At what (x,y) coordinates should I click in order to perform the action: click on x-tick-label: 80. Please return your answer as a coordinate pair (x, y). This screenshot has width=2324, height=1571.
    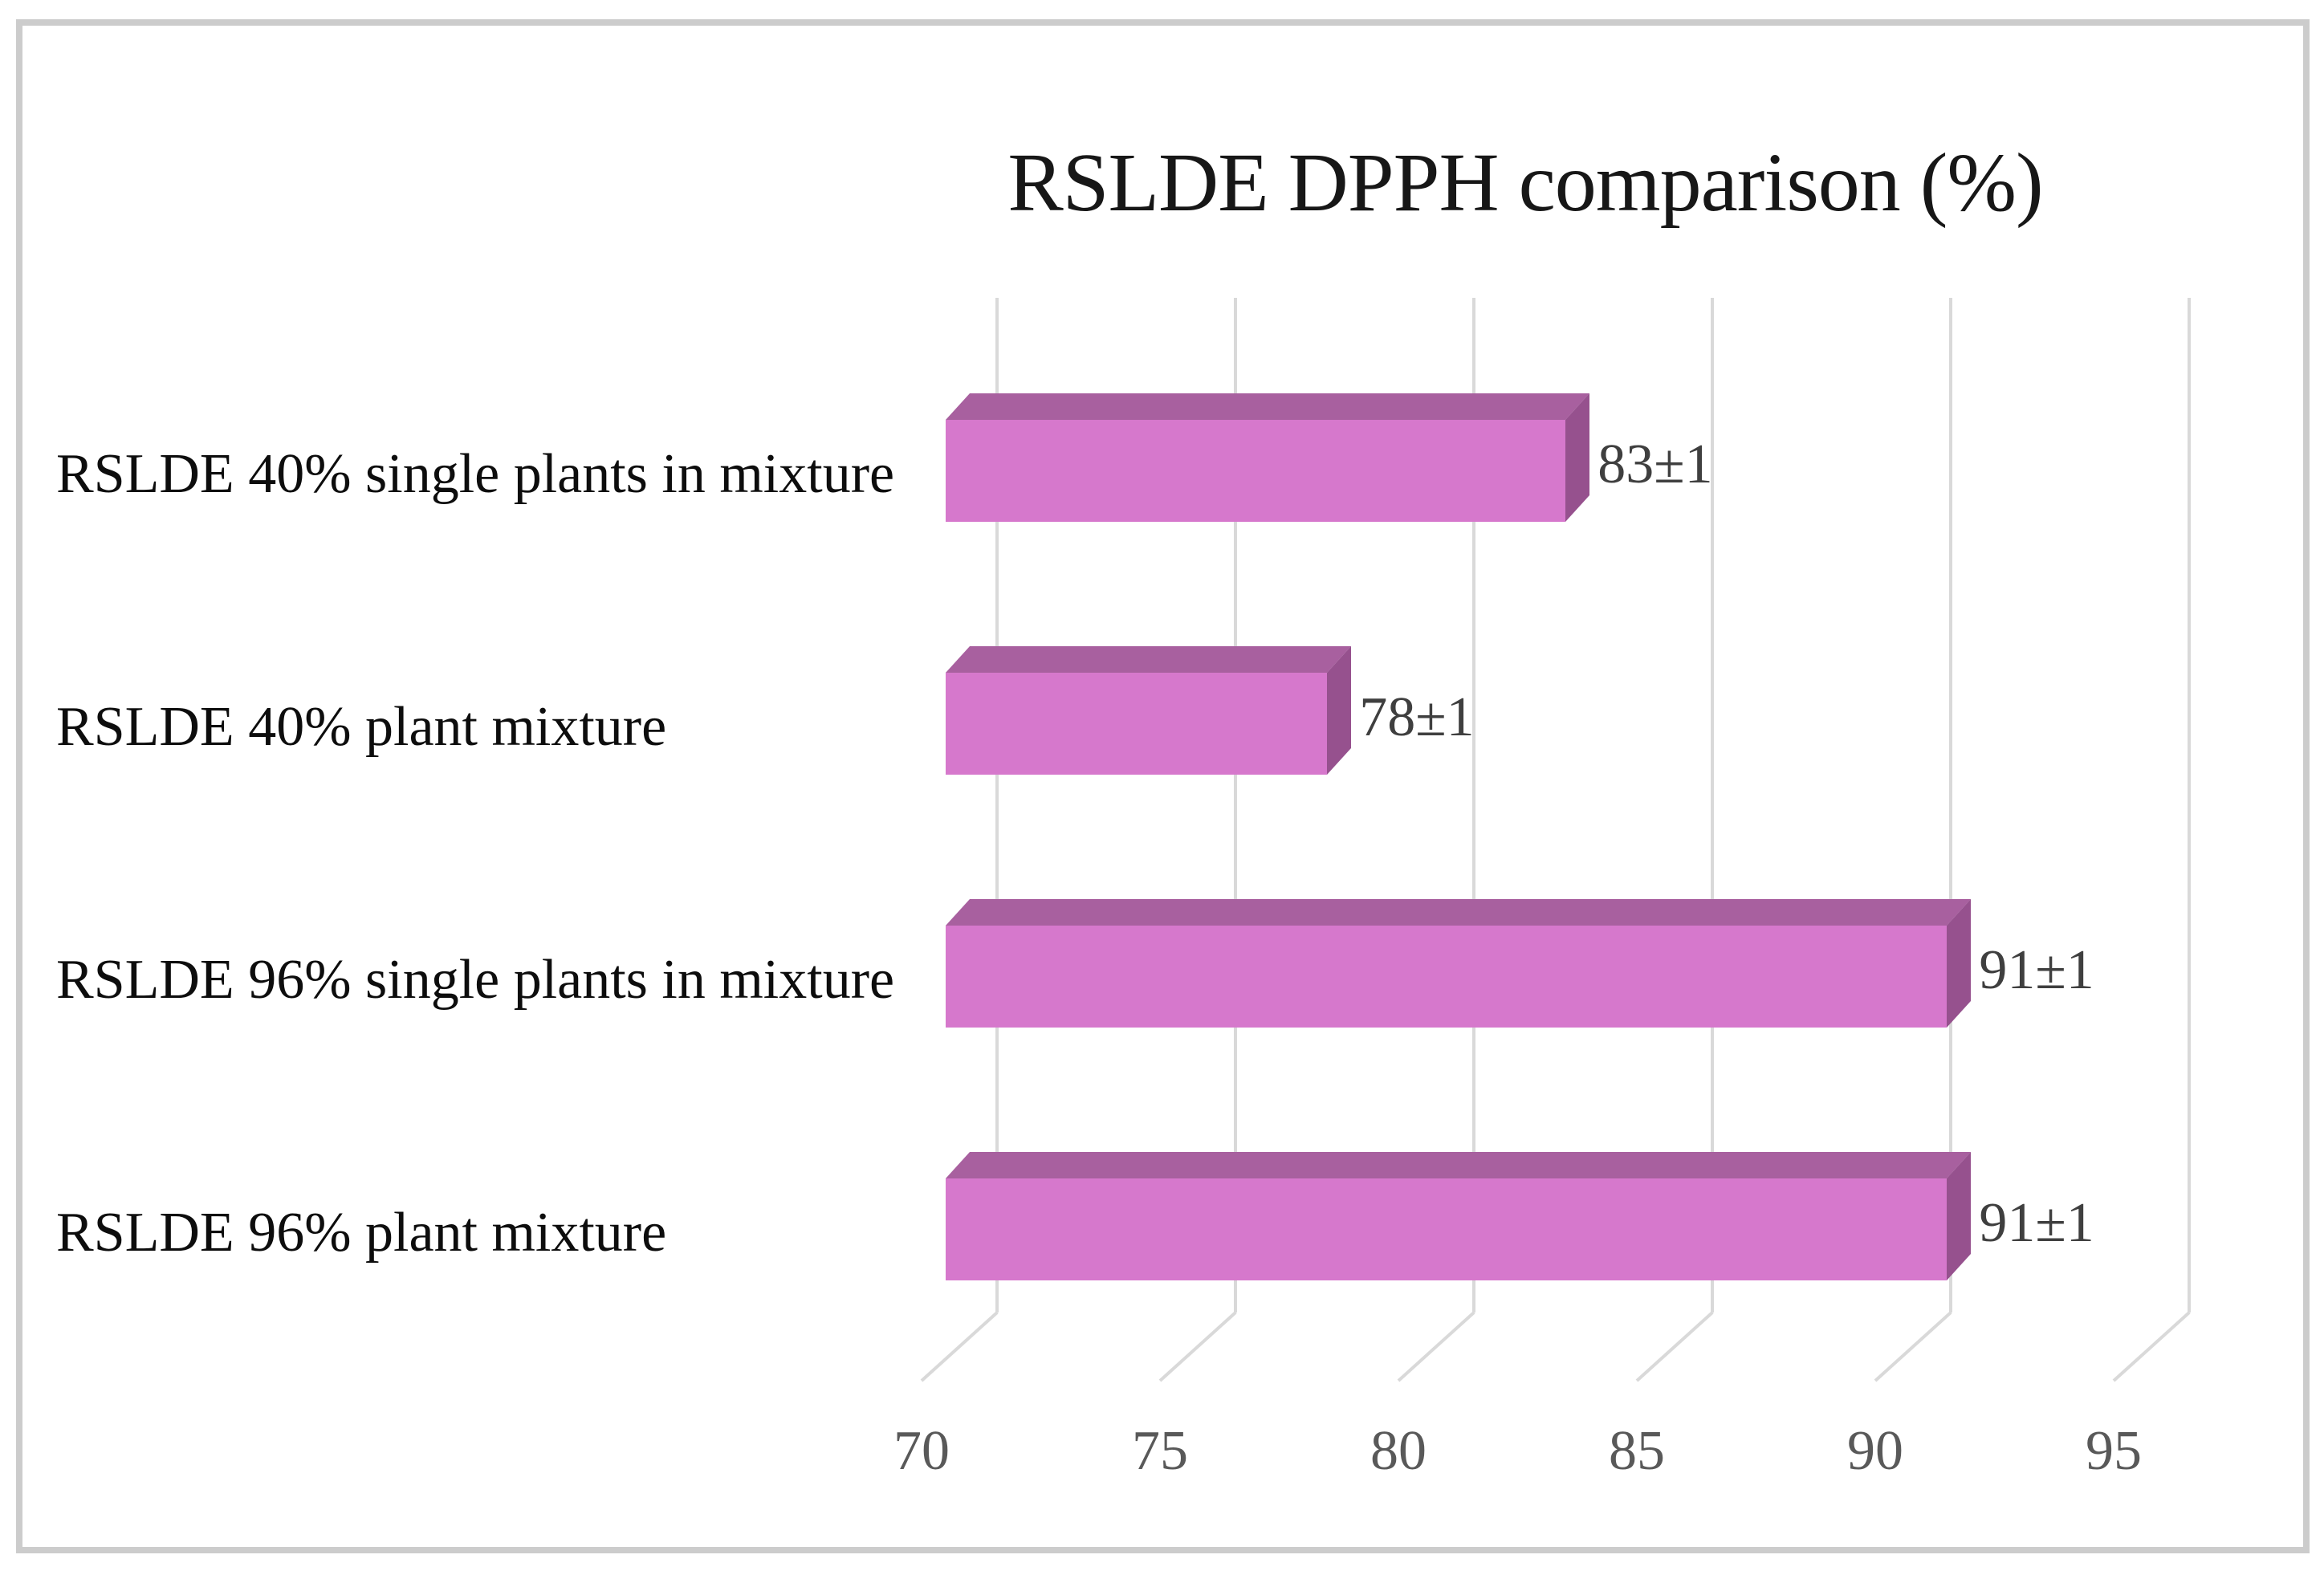
    Looking at the image, I should click on (1398, 1451).